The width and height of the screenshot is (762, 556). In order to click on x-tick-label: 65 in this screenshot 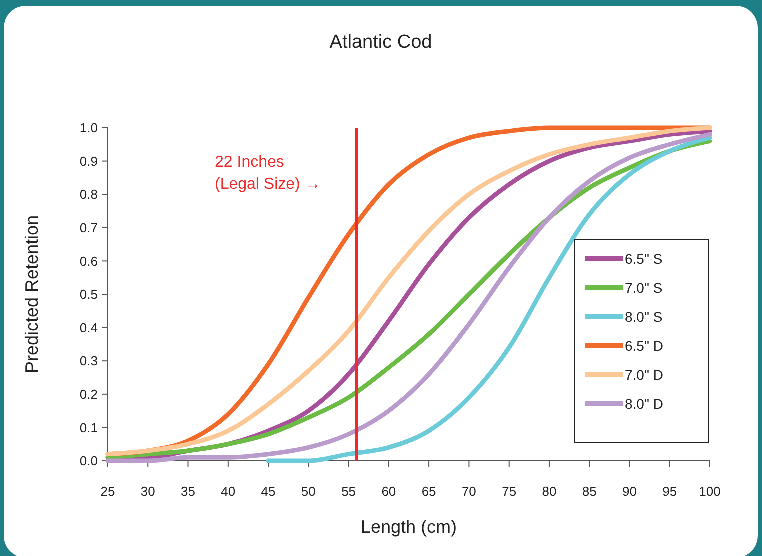, I will do `click(429, 491)`.